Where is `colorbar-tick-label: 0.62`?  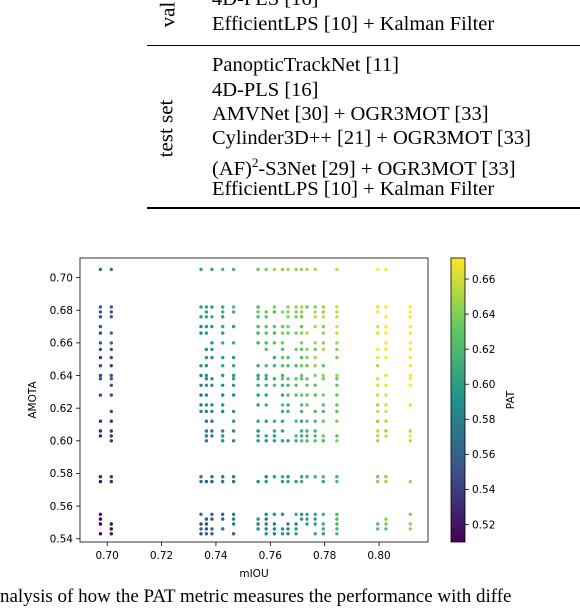 colorbar-tick-label: 0.62 is located at coordinates (483, 350).